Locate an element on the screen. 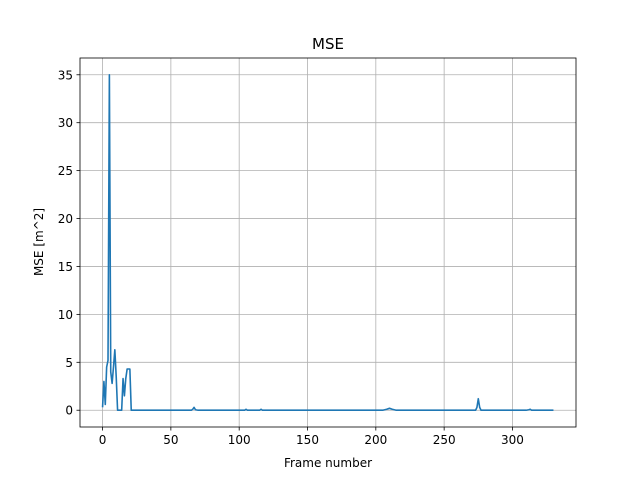 This screenshot has height=480, width=640. x-tick-label: 50 is located at coordinates (170, 440).